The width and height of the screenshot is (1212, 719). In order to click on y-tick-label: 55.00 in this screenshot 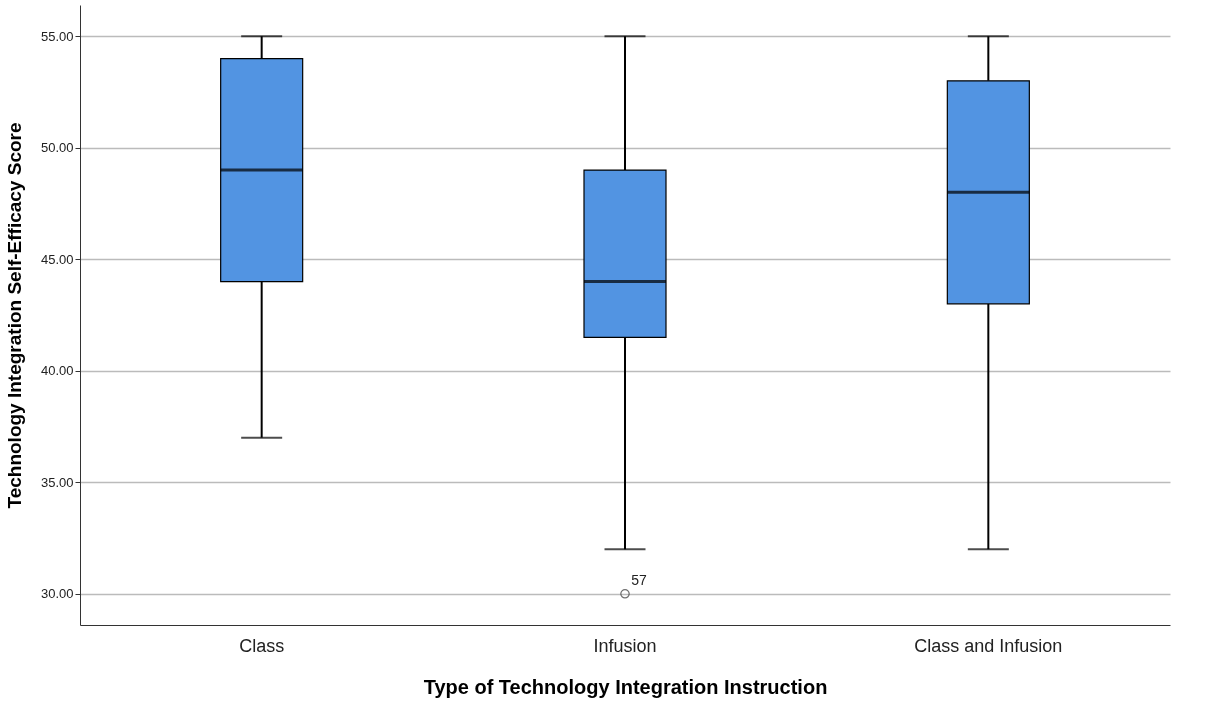, I will do `click(57, 36)`.